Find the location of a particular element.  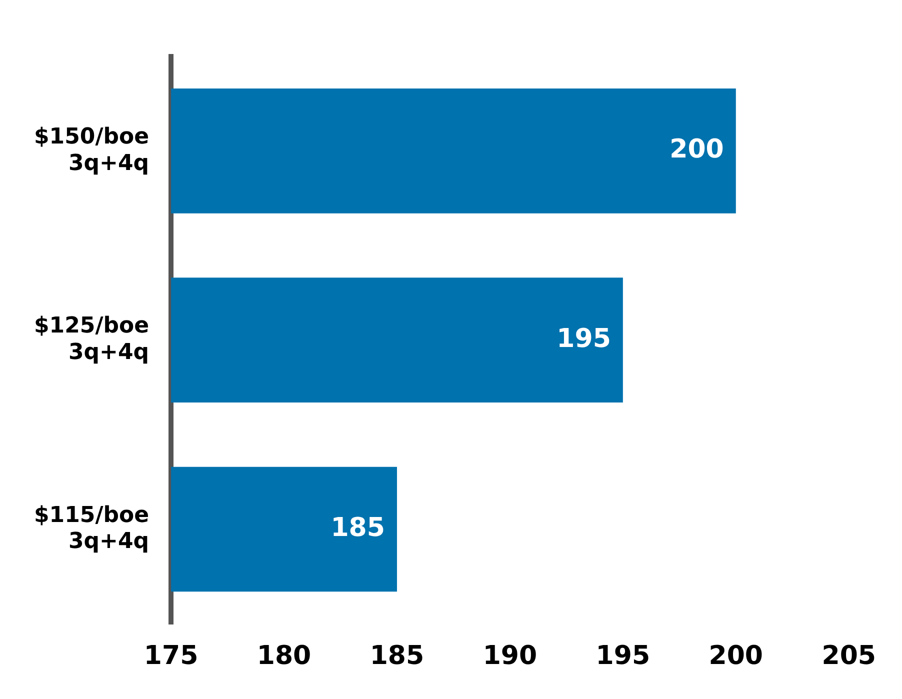

x-tick-label: 200 is located at coordinates (736, 656).